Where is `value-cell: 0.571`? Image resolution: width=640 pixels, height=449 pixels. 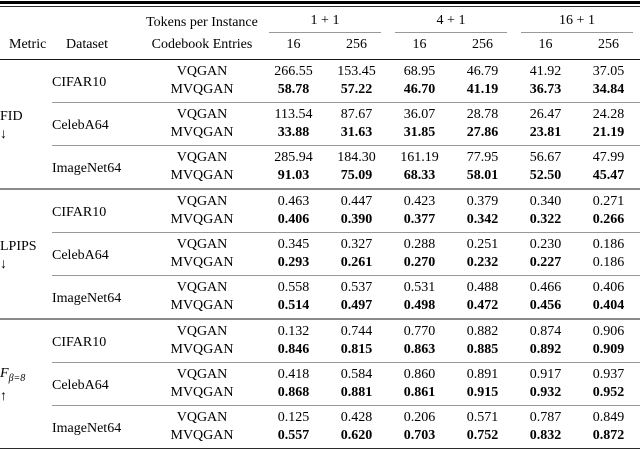
value-cell: 0.571 is located at coordinates (482, 416).